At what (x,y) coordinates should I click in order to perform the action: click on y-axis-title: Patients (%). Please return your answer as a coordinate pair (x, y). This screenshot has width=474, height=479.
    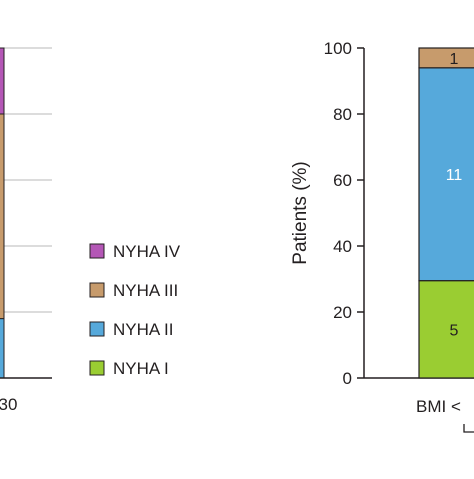
    Looking at the image, I should click on (300, 212).